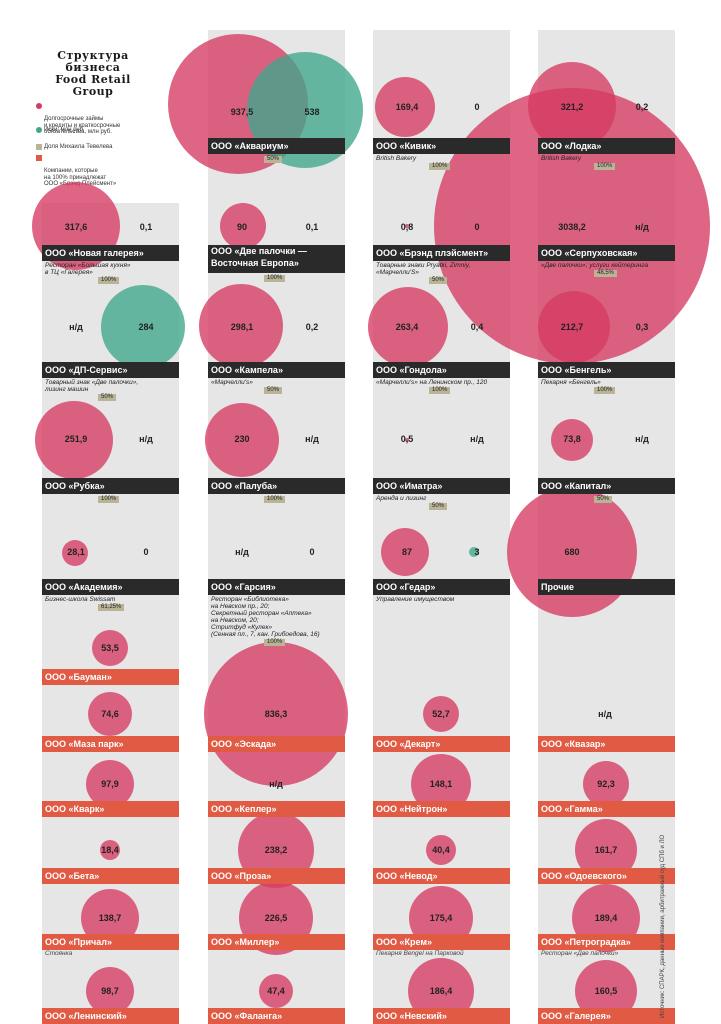 This screenshot has width=721, height=1024. I want to click on debt-value: 90, so click(241, 227).